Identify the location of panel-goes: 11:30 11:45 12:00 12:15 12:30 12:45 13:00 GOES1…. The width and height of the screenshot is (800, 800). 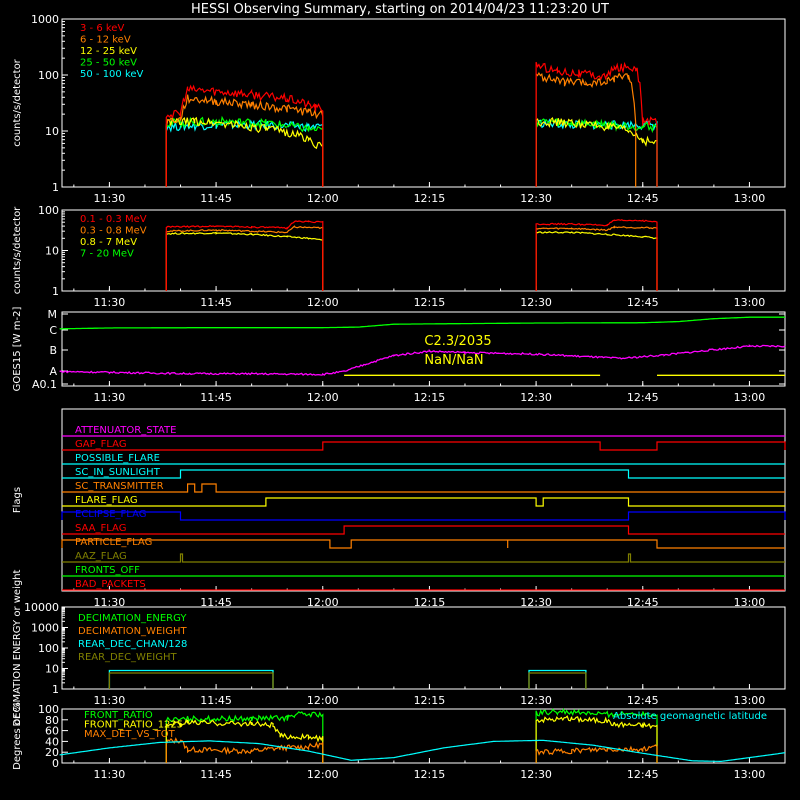
(399, 355).